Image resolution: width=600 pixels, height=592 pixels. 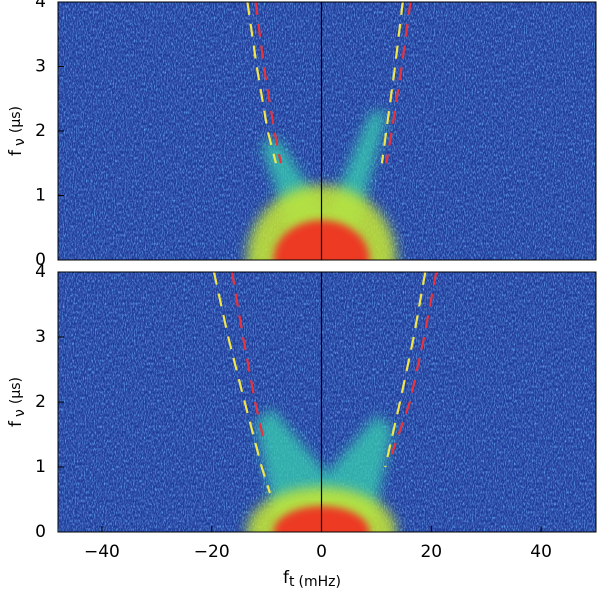 I want to click on x-tick-label: 40, so click(x=541, y=552).